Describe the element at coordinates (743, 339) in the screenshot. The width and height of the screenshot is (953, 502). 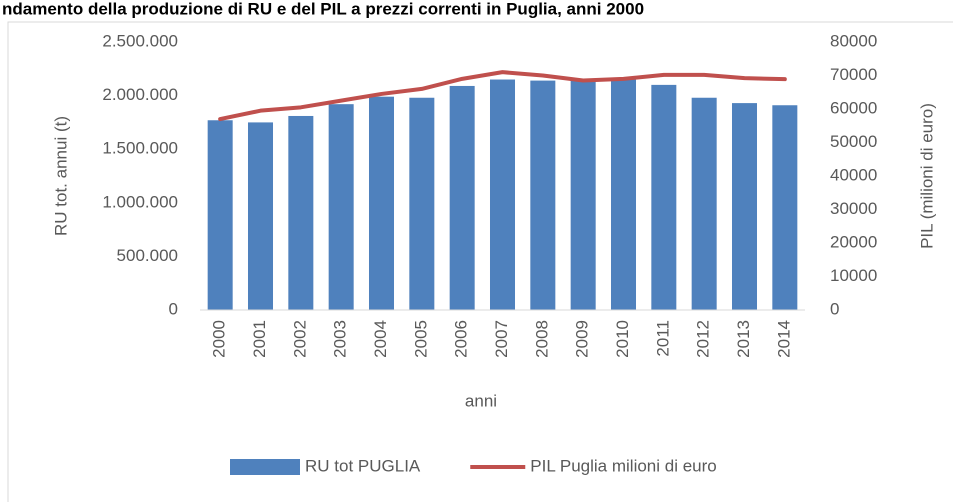
I see `x-tick-label: 2013` at that location.